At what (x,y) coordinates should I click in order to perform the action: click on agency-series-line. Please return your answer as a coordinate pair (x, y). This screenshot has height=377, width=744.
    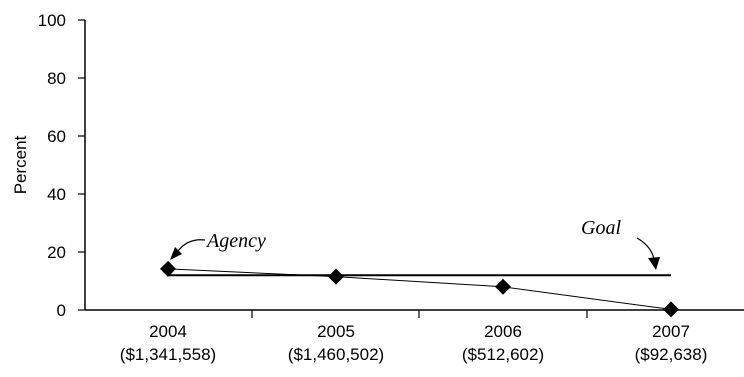
    Looking at the image, I should click on (419, 289).